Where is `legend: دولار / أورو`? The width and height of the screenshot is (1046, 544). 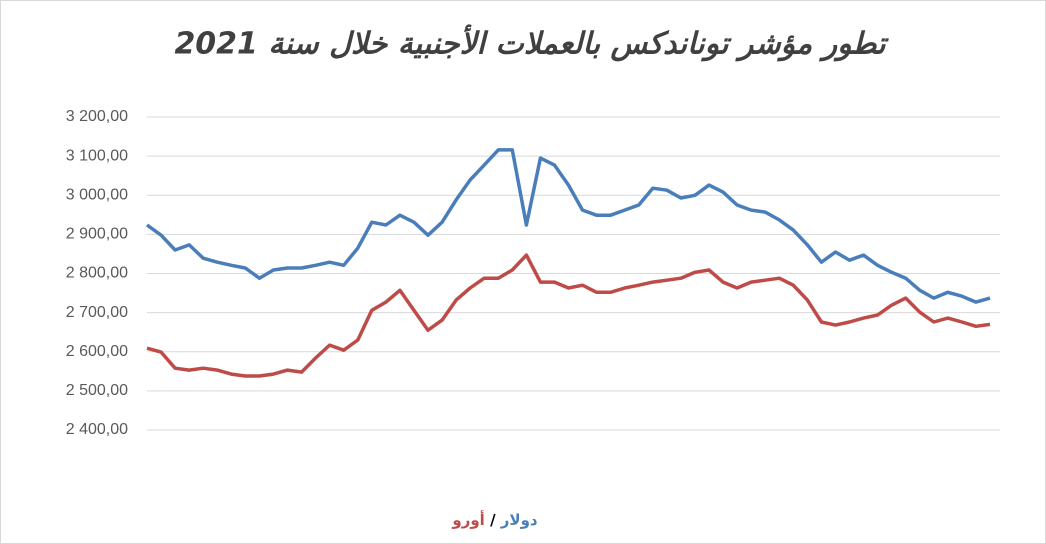 legend: دولار / أورو is located at coordinates (494, 519).